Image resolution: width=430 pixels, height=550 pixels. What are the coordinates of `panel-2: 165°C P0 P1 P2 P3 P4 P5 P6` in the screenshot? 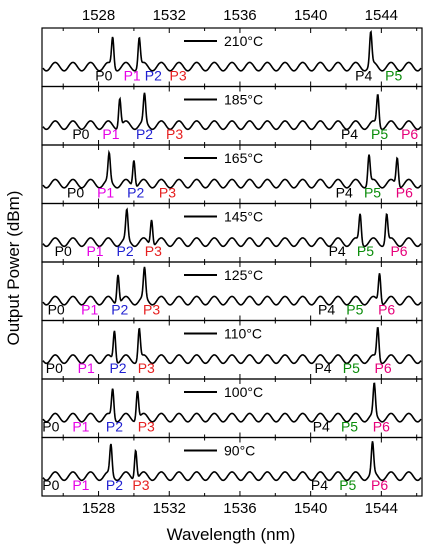 It's located at (232, 174).